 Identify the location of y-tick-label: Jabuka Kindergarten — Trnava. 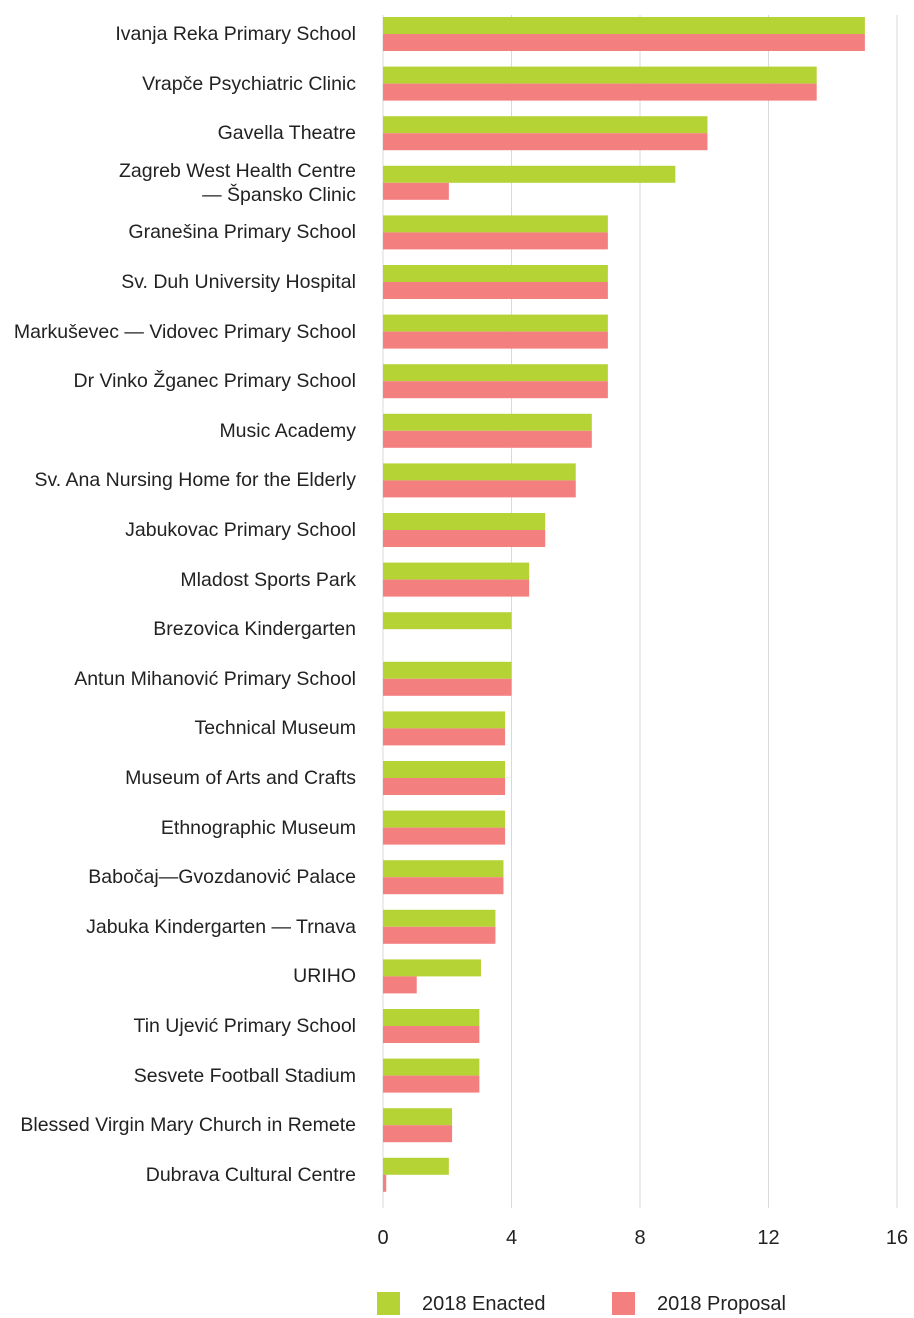
(221, 926).